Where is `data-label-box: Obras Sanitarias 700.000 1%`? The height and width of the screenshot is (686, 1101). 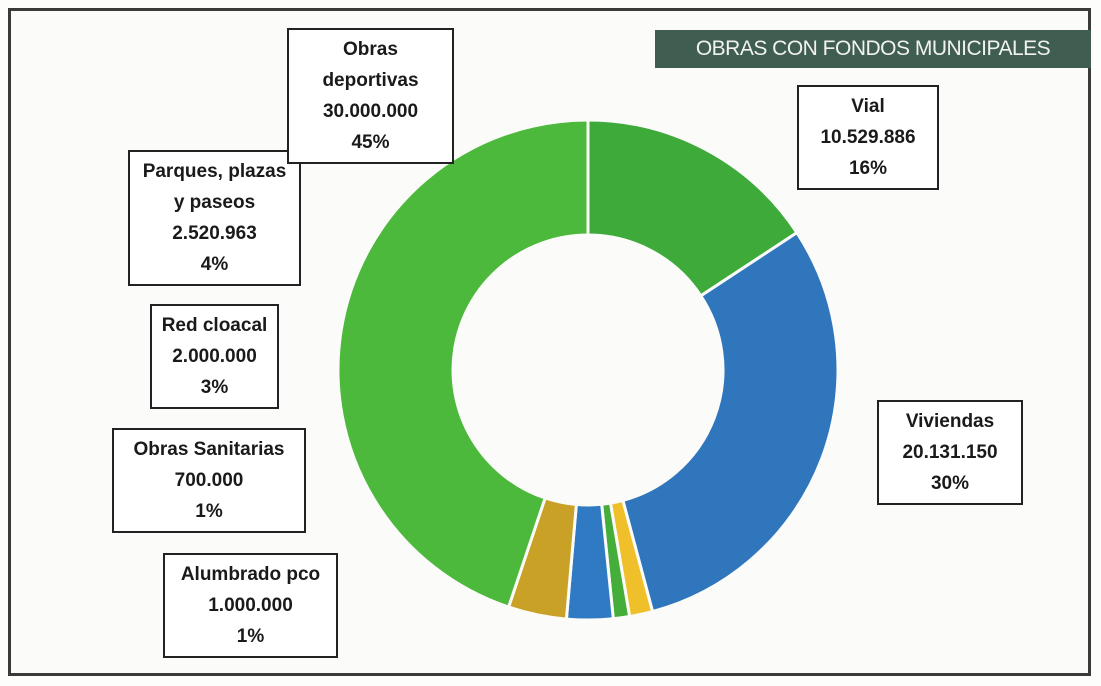
data-label-box: Obras Sanitarias 700.000 1% is located at coordinates (209, 480).